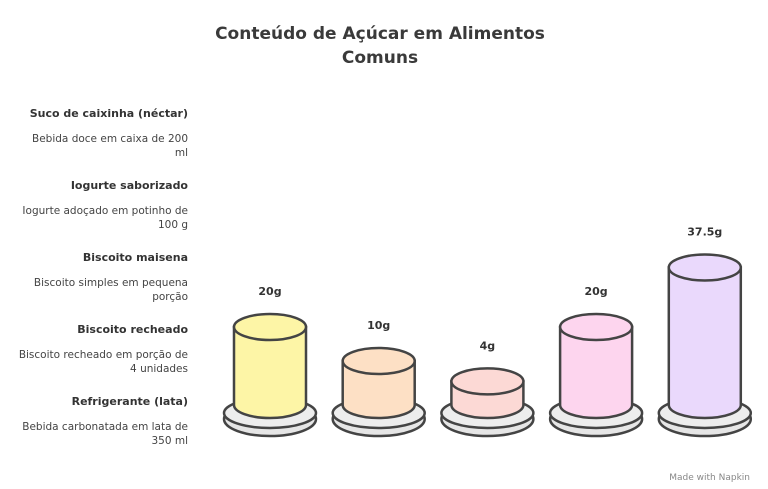  I want to click on value-label: 4g, so click(488, 345).